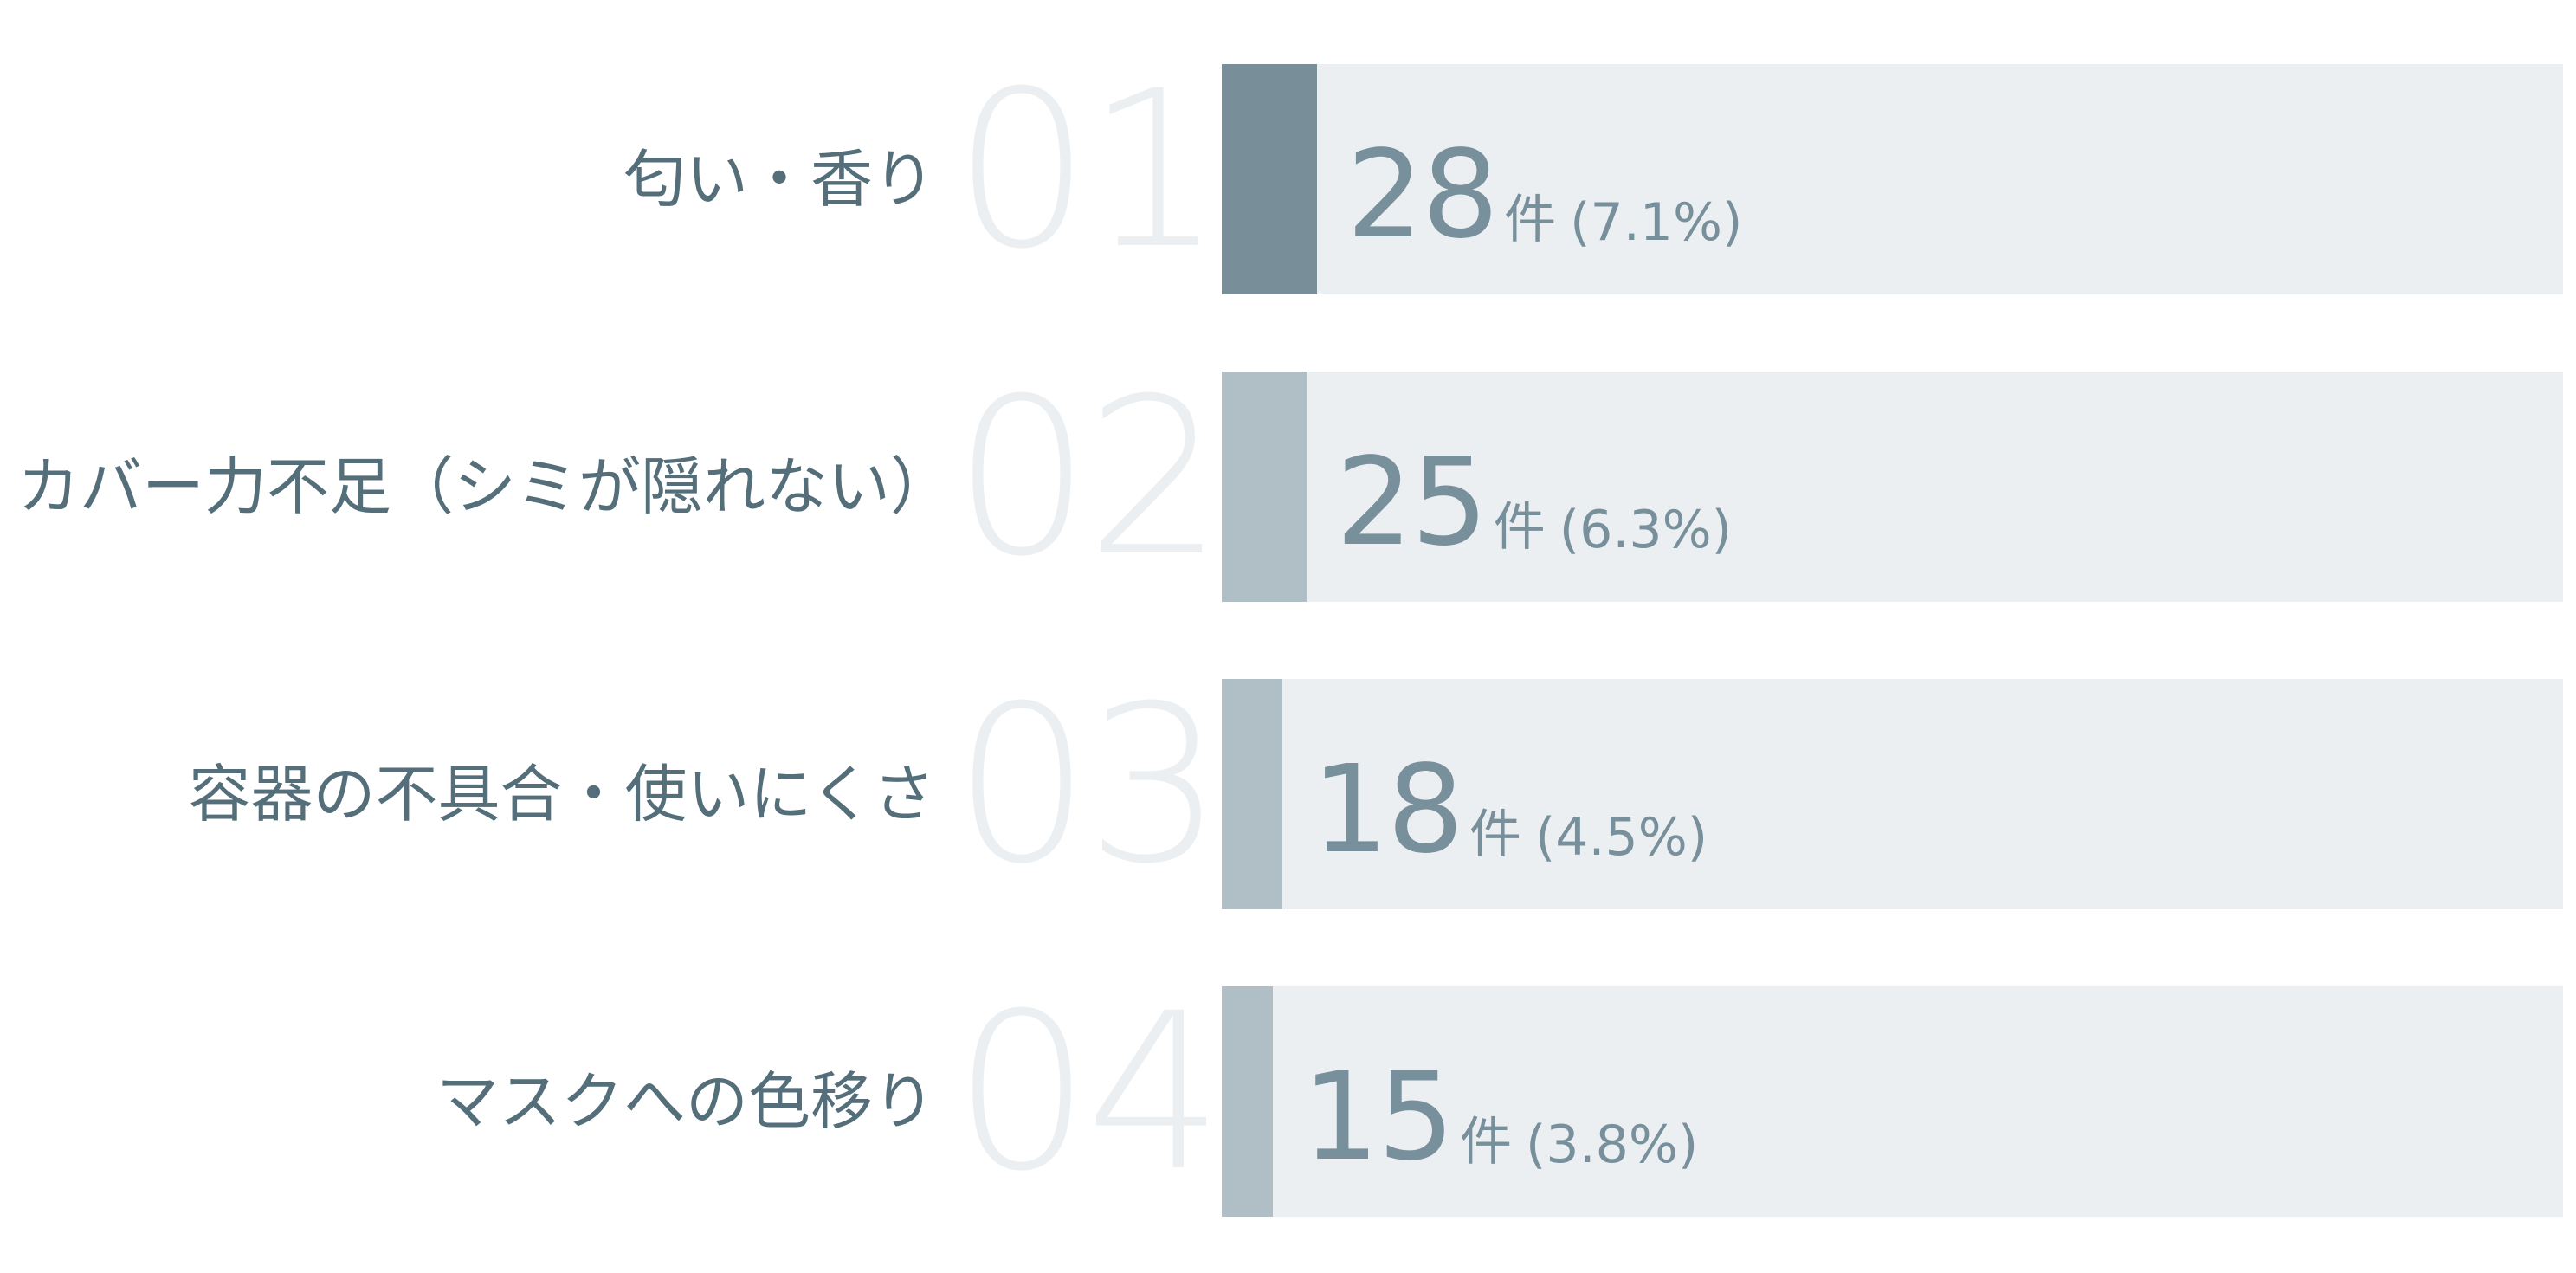 This screenshot has width=2576, height=1273. Describe the element at coordinates (1892, 1101) in the screenshot. I see `bar-track: 15 件 (3.8%)` at that location.